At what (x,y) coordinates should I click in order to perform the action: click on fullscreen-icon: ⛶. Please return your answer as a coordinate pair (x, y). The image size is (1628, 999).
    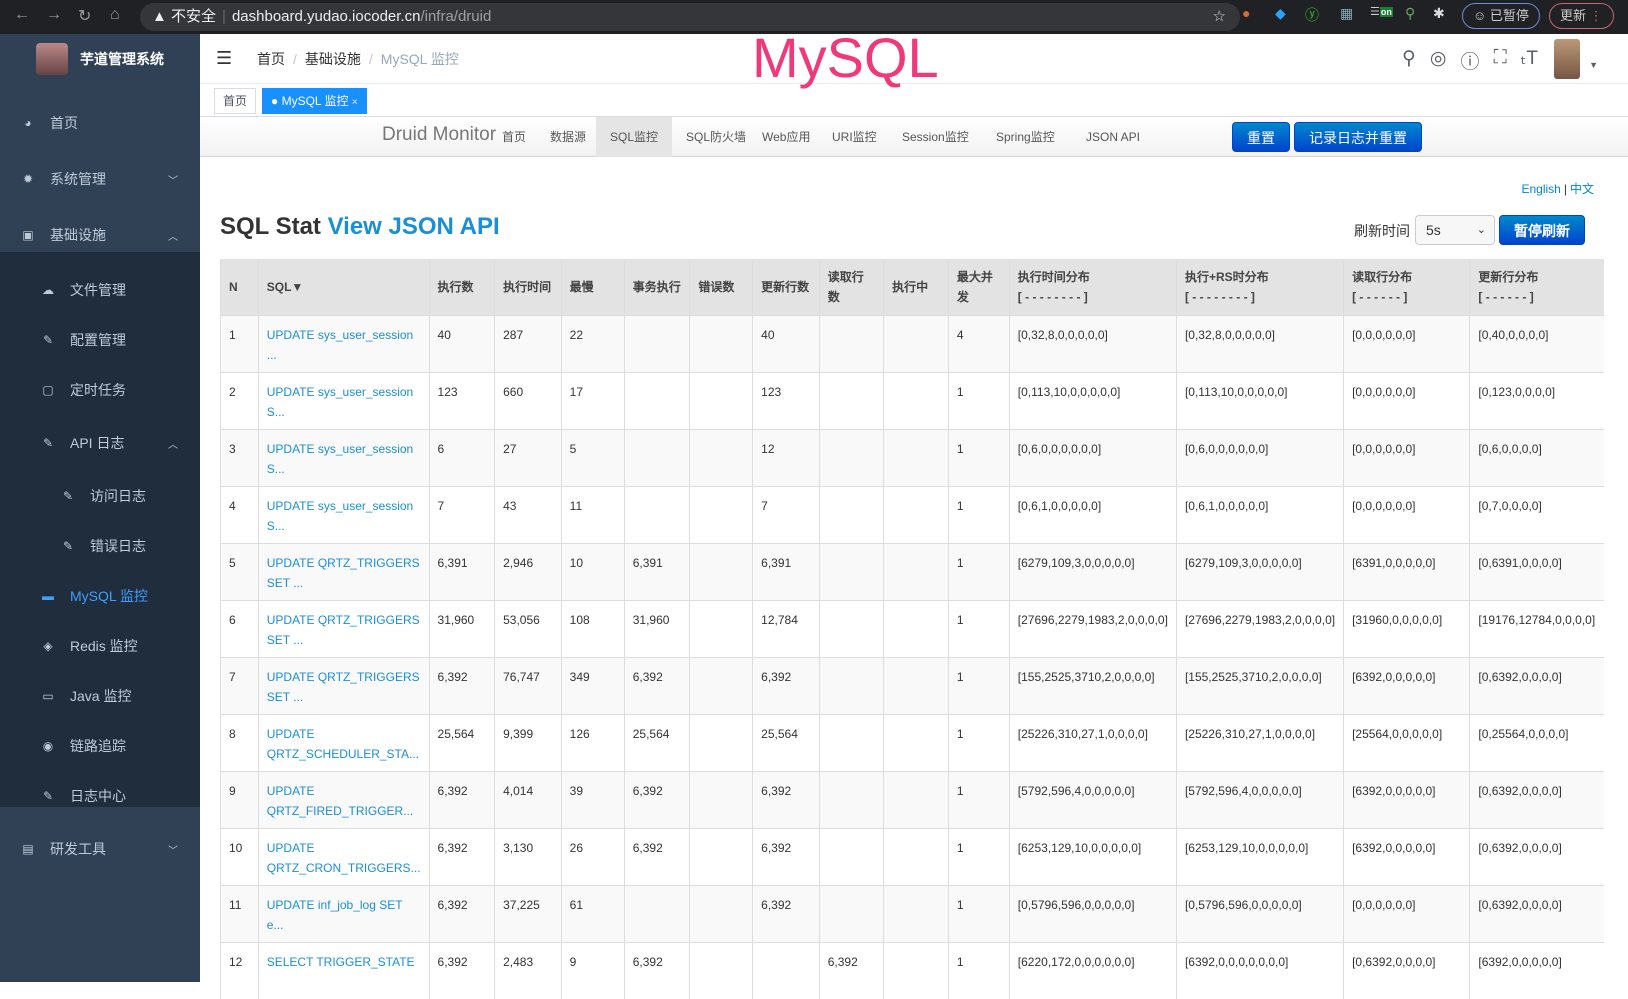
    Looking at the image, I should click on (1500, 57).